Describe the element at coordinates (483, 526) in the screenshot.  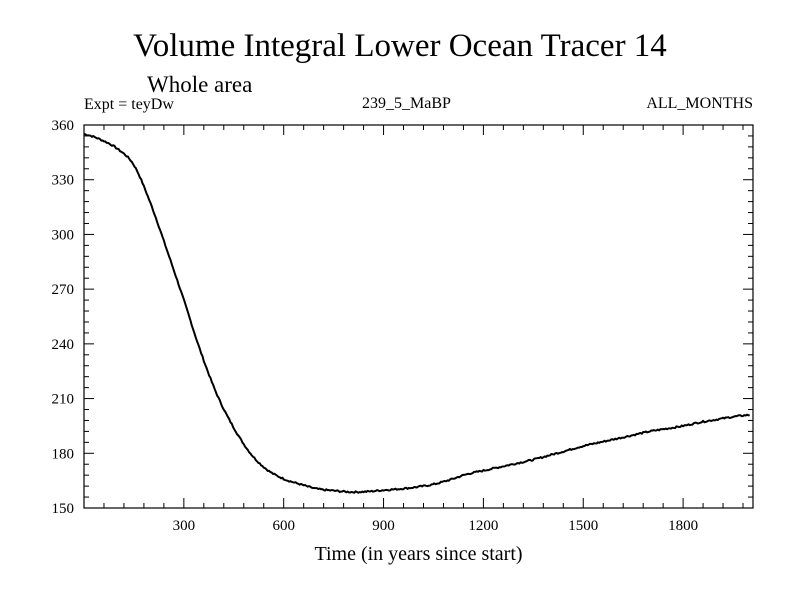
I see `x-tick-label: 1200` at that location.